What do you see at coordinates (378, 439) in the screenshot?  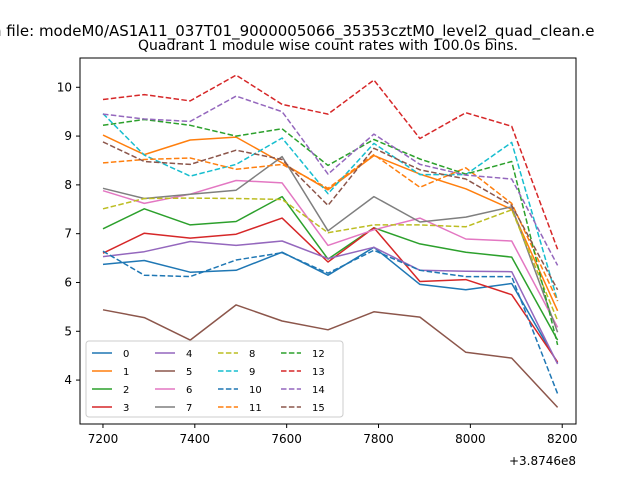 I see `x-tick-label: 7800` at bounding box center [378, 439].